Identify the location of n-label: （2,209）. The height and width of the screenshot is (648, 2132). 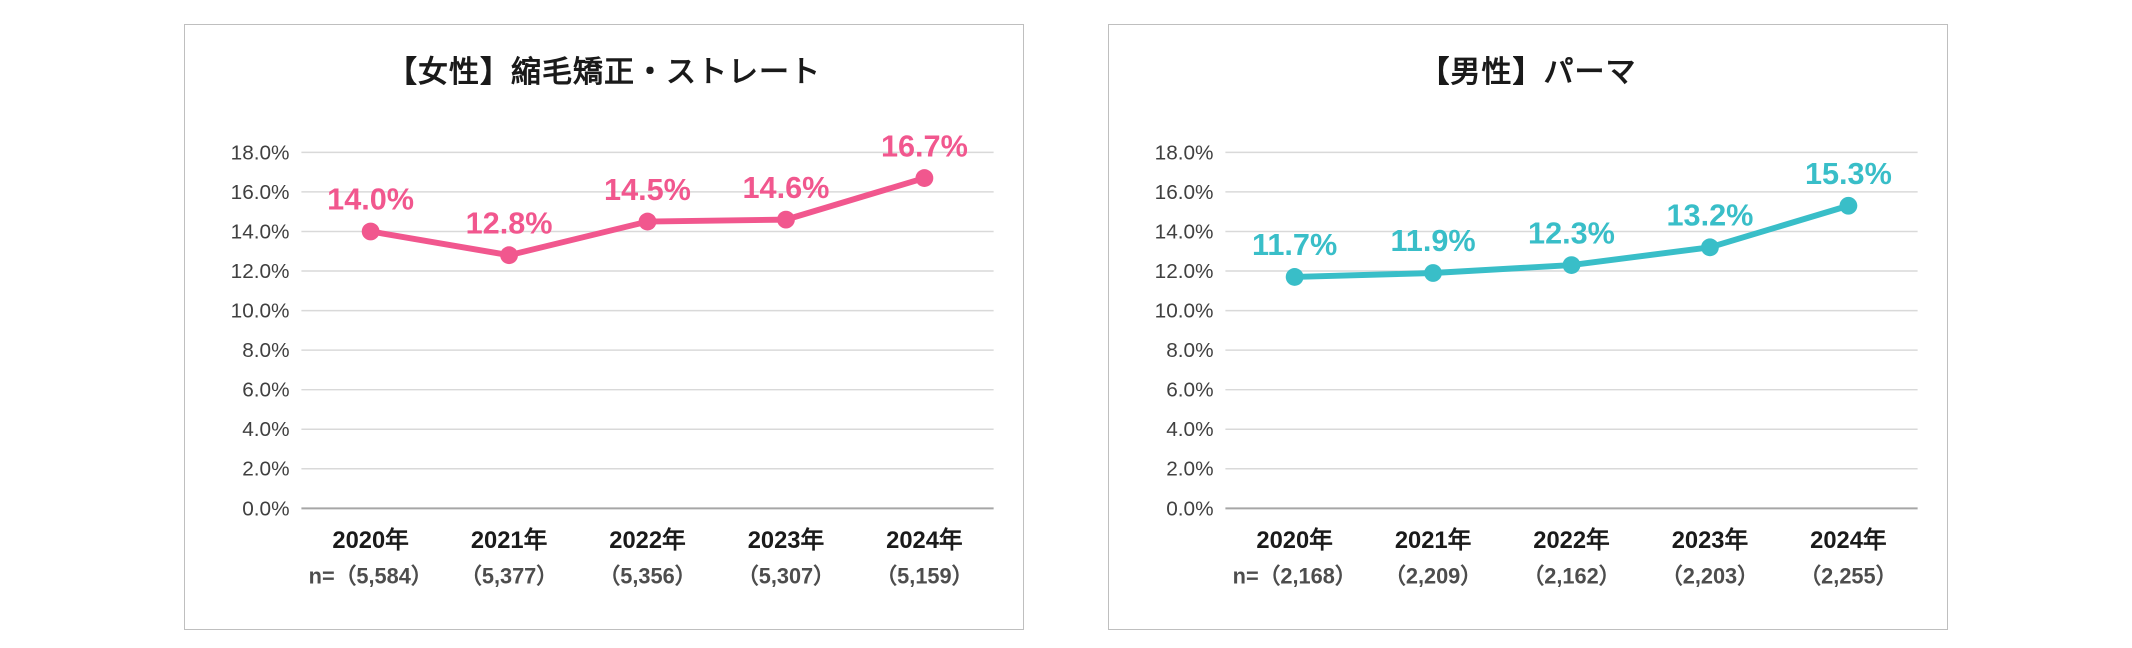
(1433, 576).